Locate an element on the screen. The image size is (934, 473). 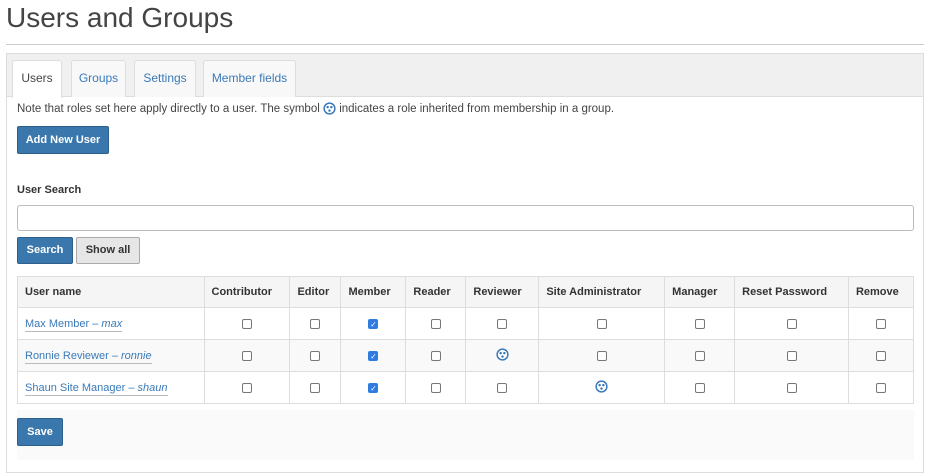
show-all-button: Show all is located at coordinates (108, 250).